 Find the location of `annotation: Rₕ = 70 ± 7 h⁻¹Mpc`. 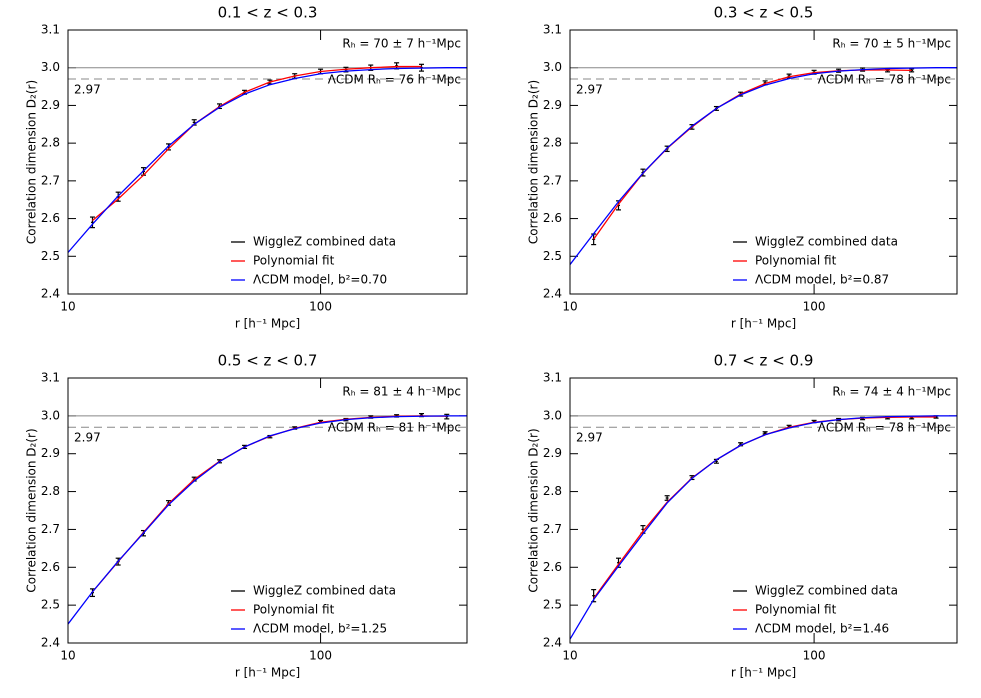

annotation: Rₕ = 70 ± 7 h⁻¹Mpc is located at coordinates (401, 44).